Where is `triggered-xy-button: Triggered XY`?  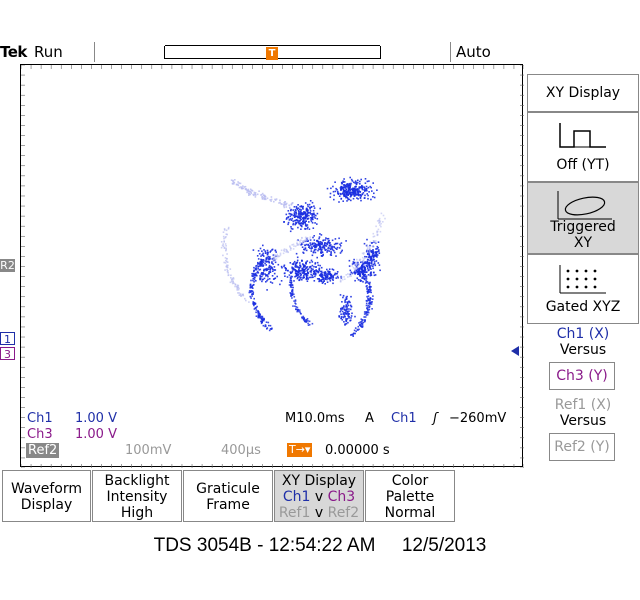
triggered-xy-button: Triggered XY is located at coordinates (583, 218).